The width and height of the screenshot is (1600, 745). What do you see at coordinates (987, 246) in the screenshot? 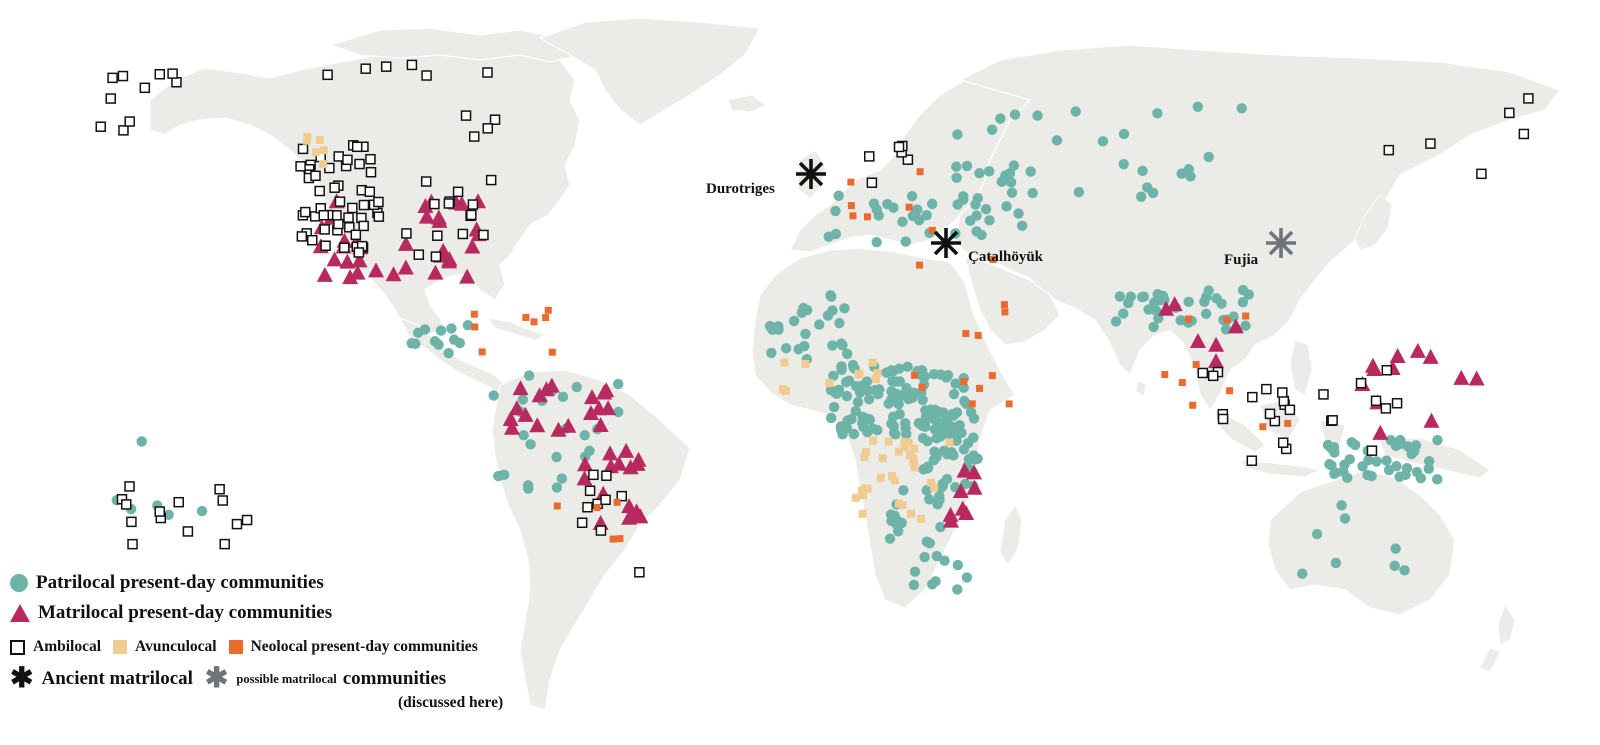
I see `site-catalhoyuk: Çatalhöyük` at bounding box center [987, 246].